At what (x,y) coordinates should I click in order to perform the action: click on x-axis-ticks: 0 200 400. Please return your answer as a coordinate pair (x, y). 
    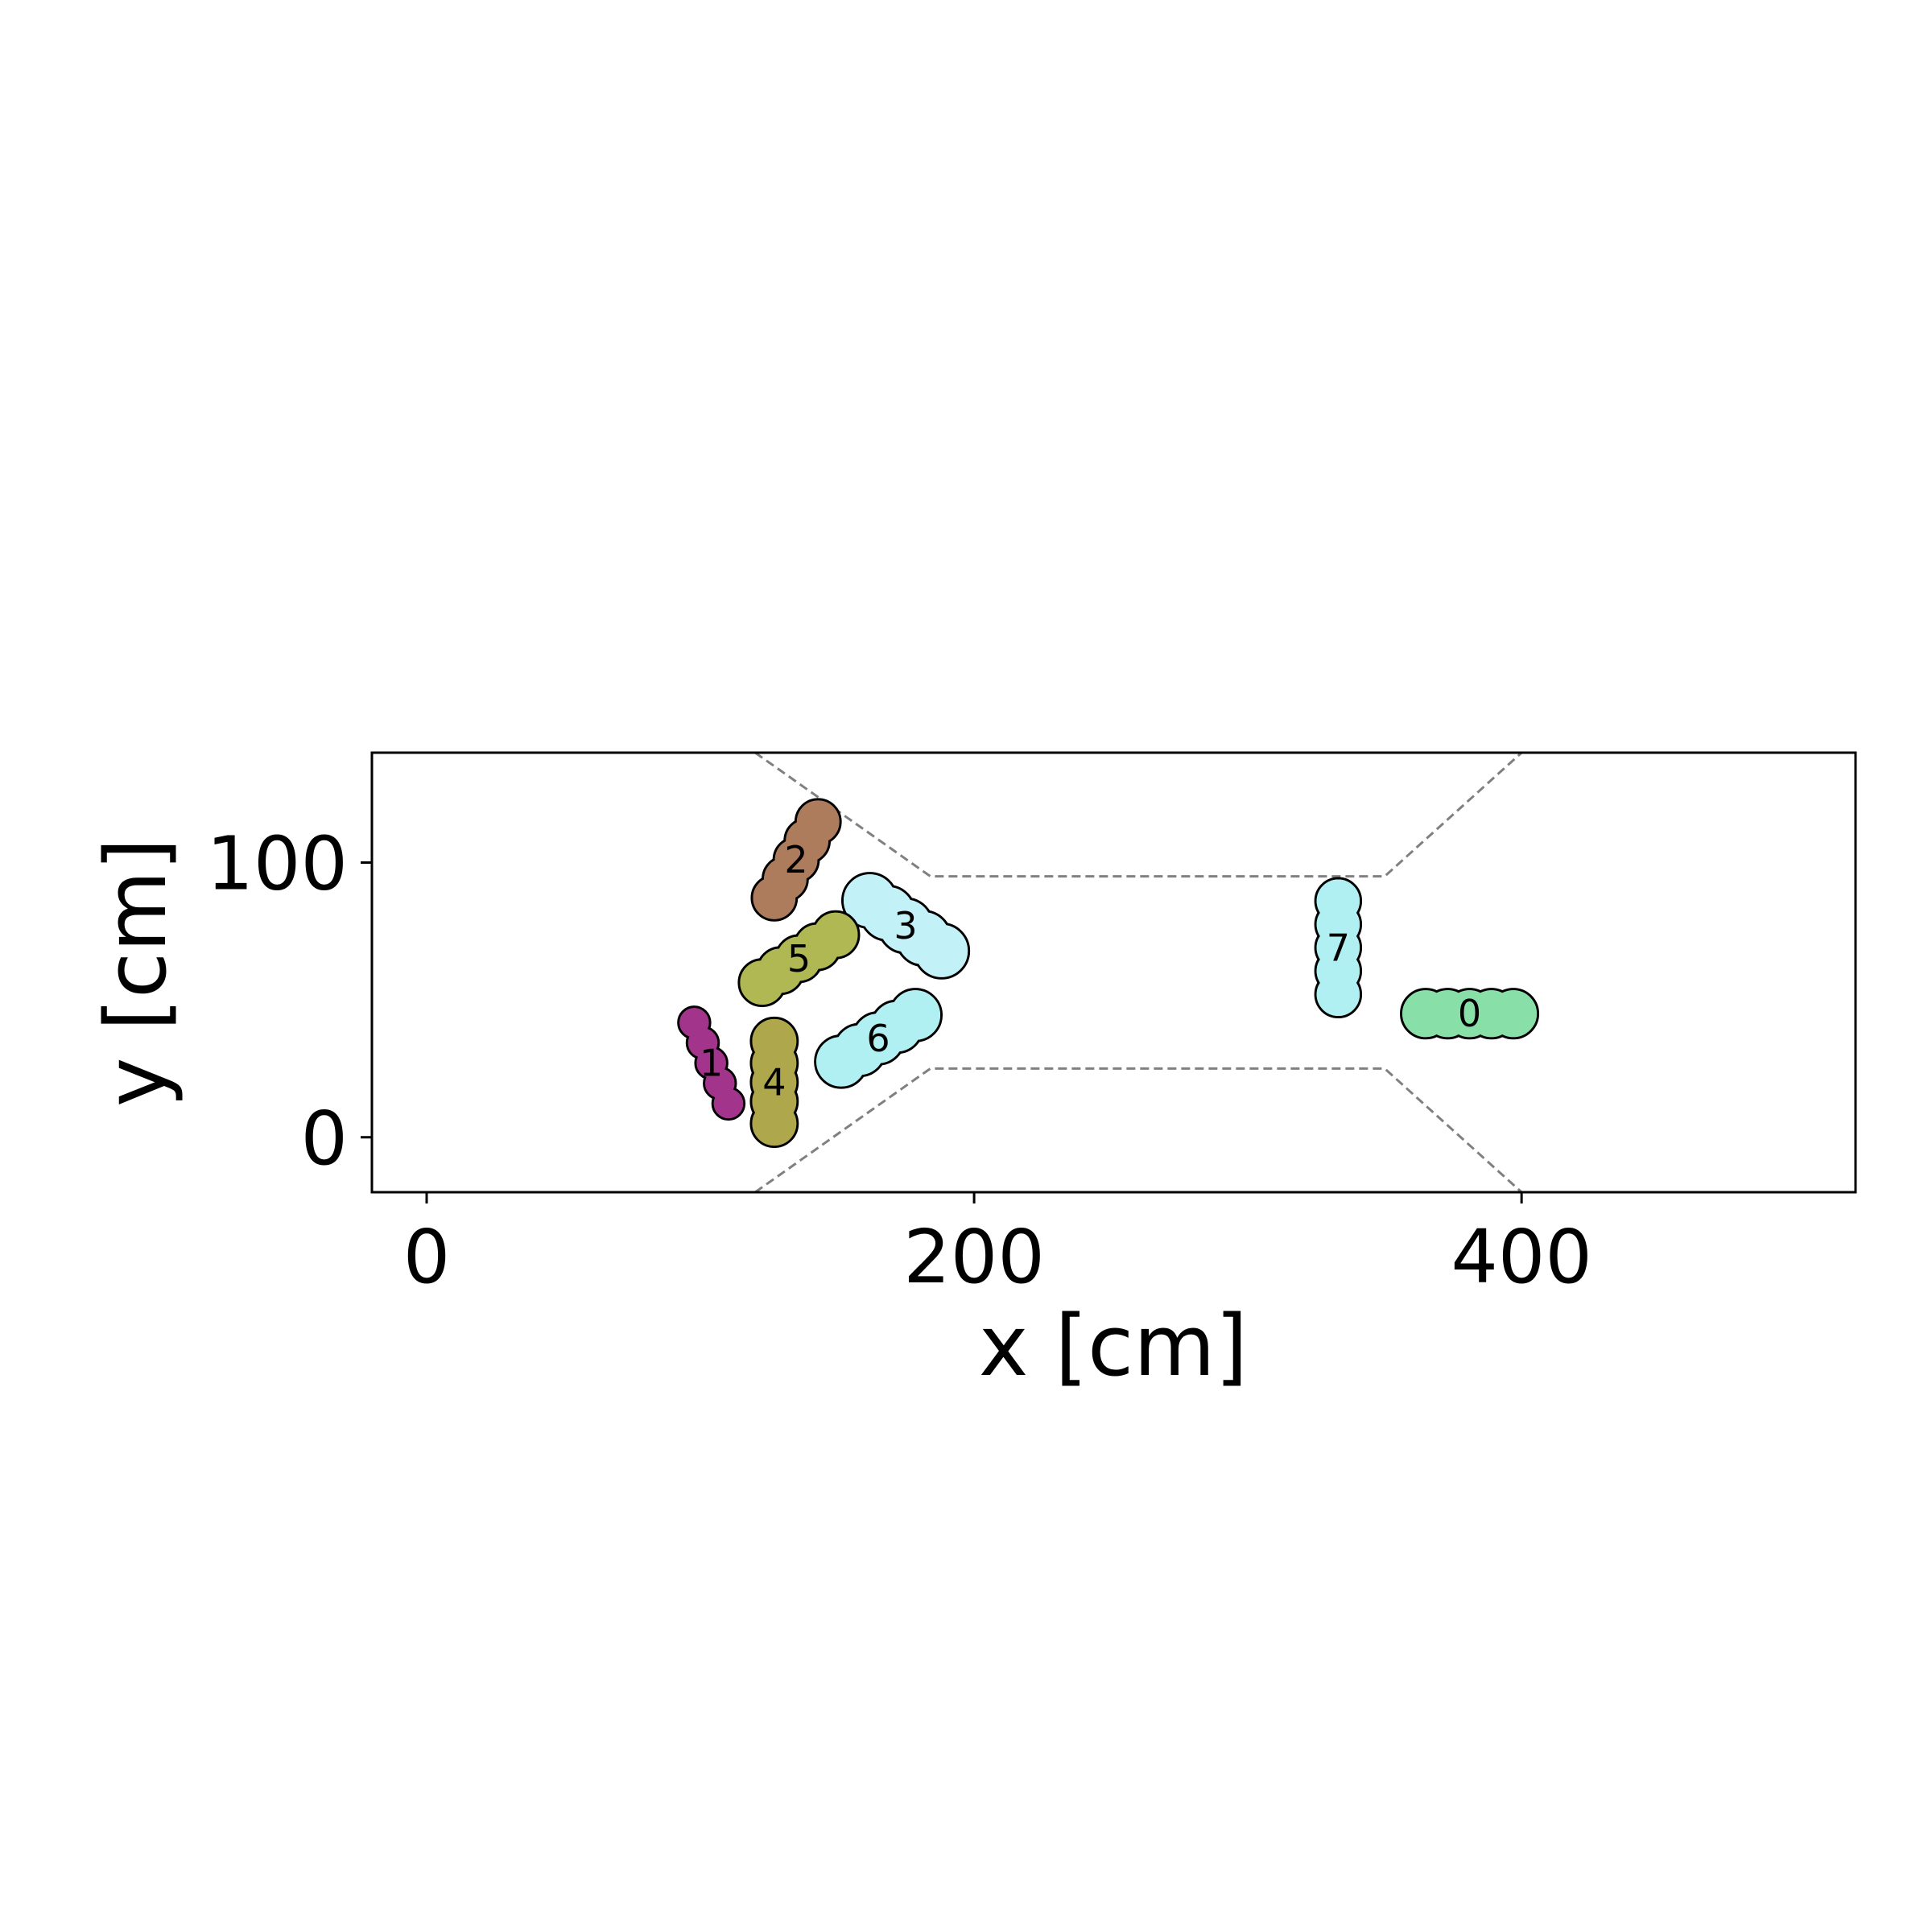
    Looking at the image, I should click on (997, 1246).